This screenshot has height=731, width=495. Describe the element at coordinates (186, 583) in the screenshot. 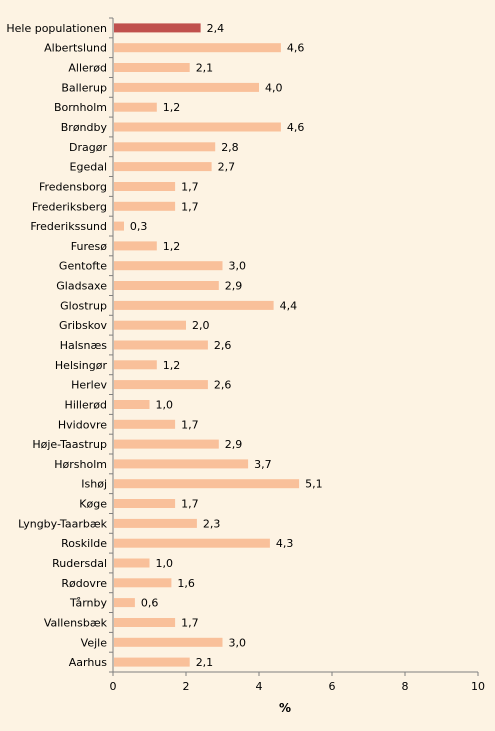

I see `bar-value-label: 1,6` at that location.